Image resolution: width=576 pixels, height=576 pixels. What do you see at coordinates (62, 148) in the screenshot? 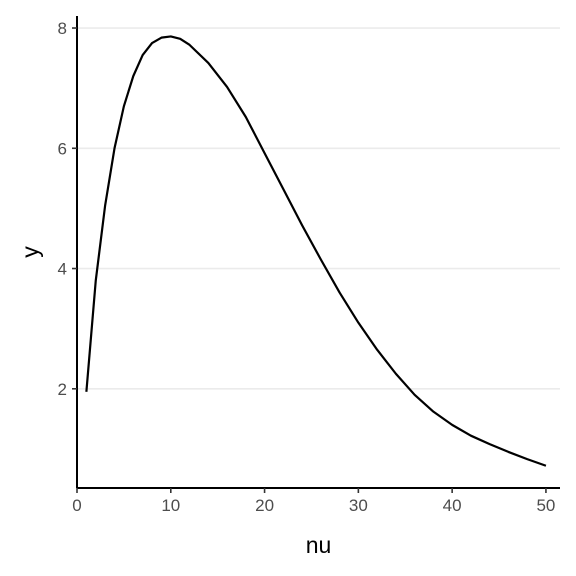
I see `y-tick-label: 6` at bounding box center [62, 148].